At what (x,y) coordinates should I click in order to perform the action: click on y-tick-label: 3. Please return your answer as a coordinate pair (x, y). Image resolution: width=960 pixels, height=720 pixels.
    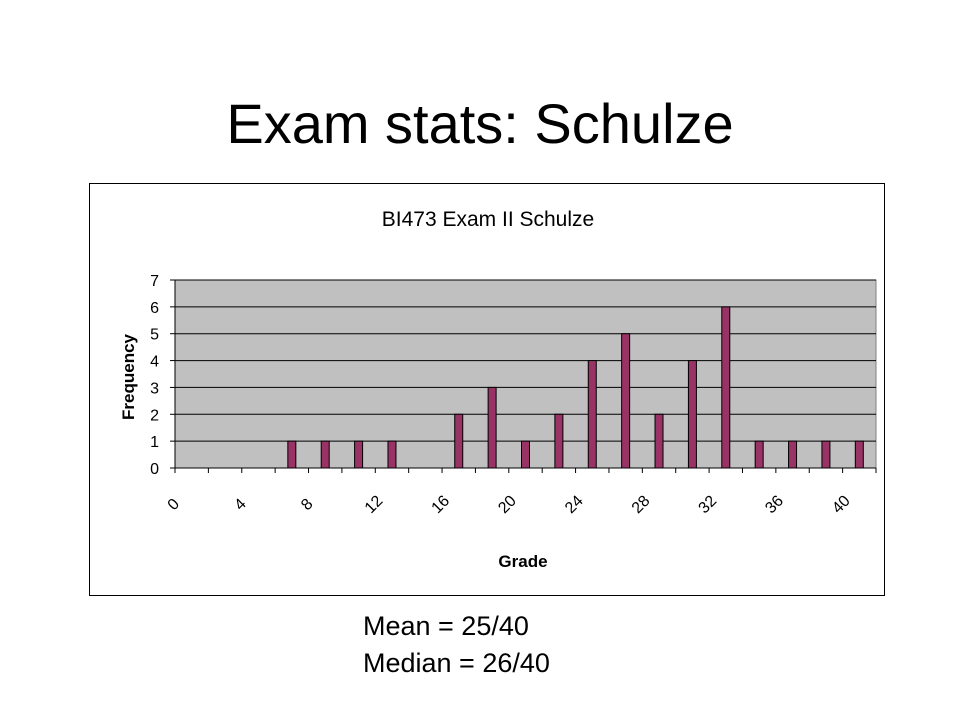
    Looking at the image, I should click on (154, 388).